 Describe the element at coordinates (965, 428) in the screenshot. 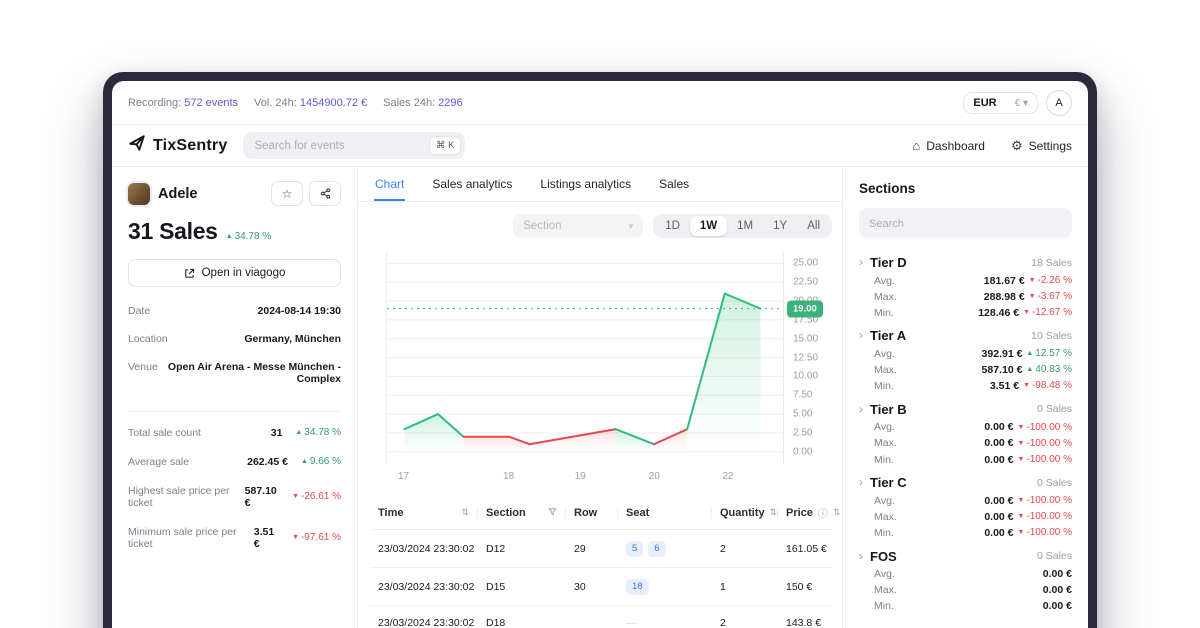

I see `section-stat-row: Avg.0.00 €-100.00 %` at that location.